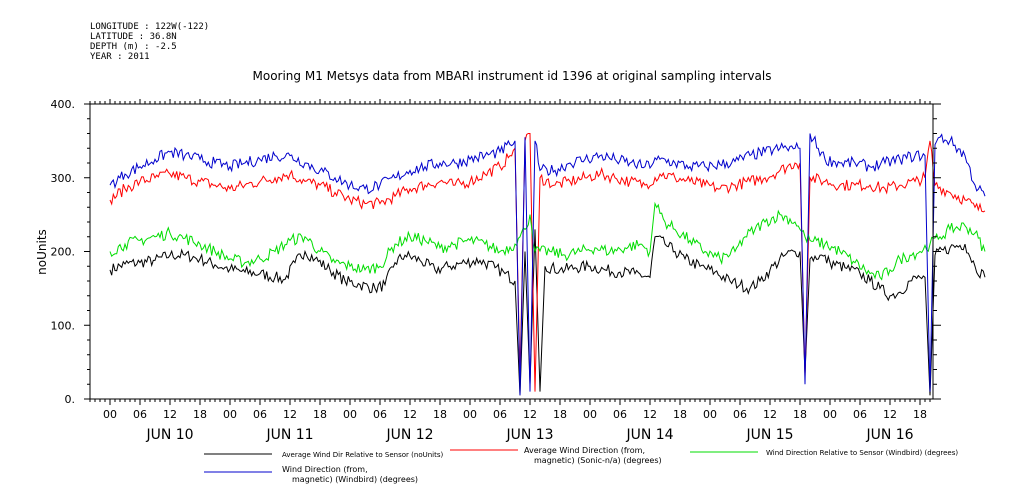 The width and height of the screenshot is (1009, 504). I want to click on legend-label-windbird-line2: magnetic) (Windbird) (degrees), so click(355, 479).